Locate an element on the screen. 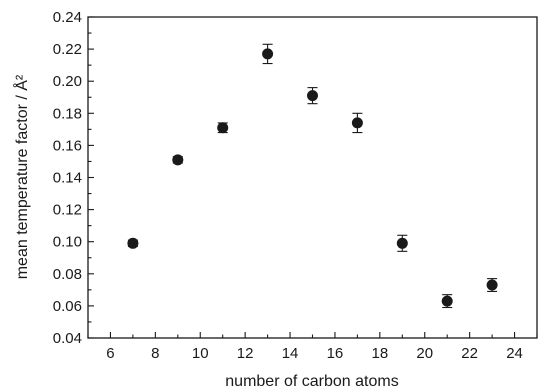 The width and height of the screenshot is (547, 390). x-tick-label: 20 is located at coordinates (424, 353).